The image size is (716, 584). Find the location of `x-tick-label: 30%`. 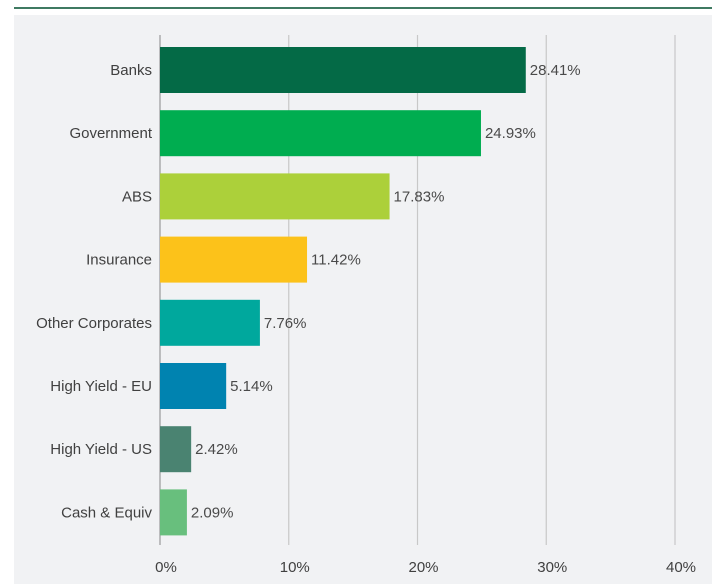

x-tick-label: 30% is located at coordinates (552, 567).